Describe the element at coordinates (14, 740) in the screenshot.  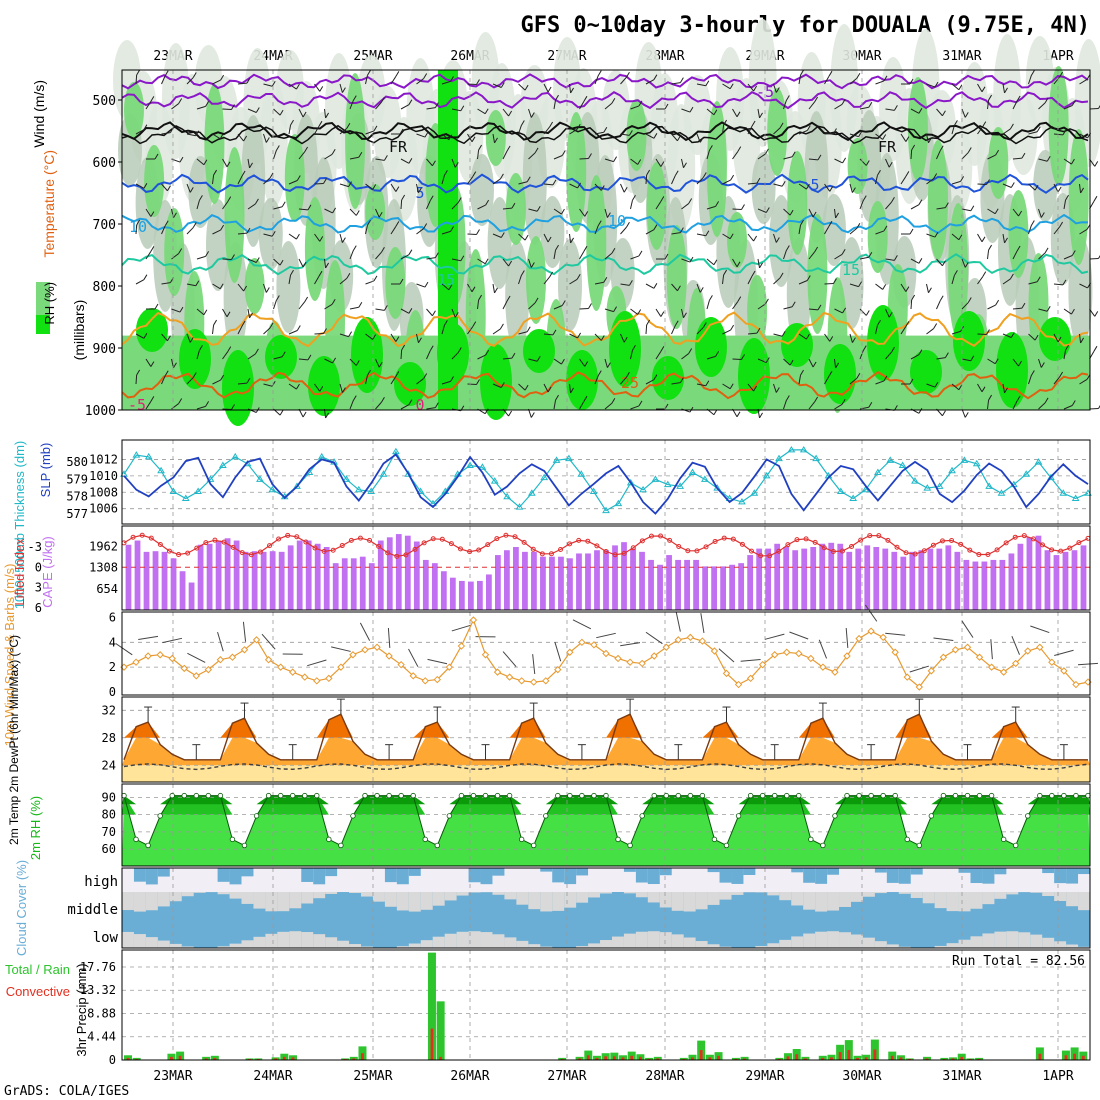
I see `temp-axis-label: 2m Temp 2m DewPt (6hr Min/Max) (°C)` at that location.